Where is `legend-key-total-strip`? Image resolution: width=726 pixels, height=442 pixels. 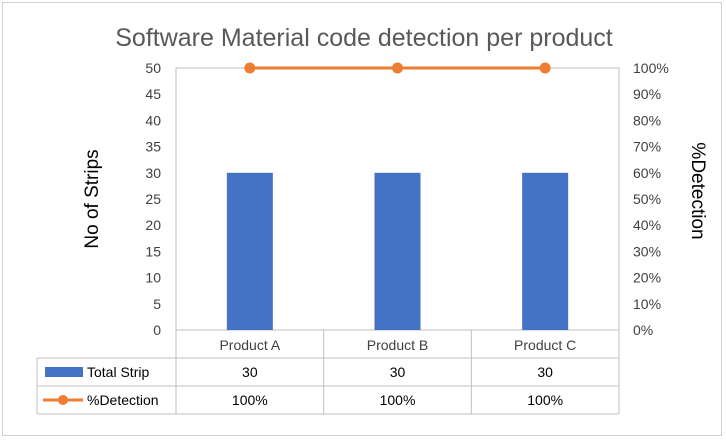
legend-key-total-strip is located at coordinates (64, 372).